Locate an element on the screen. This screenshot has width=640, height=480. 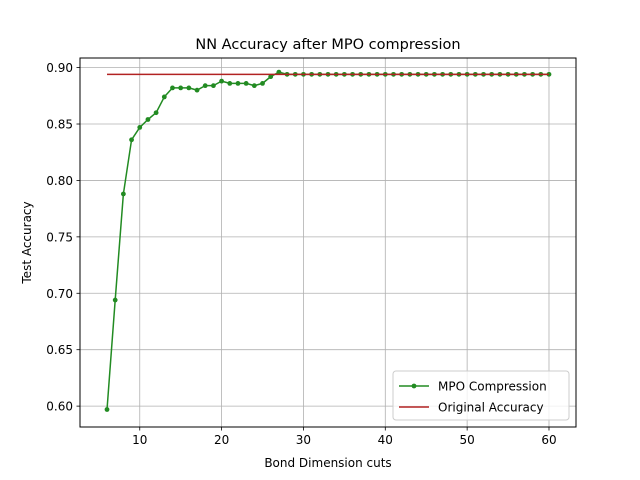
y-axis-ticks: 0.60 0.65 0.70 0.75 0.80 0.85 0.90 is located at coordinates (63, 237).